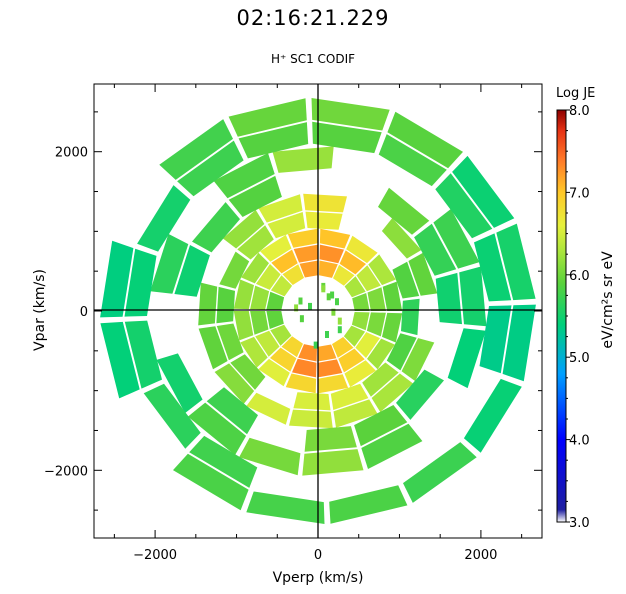 The height and width of the screenshot is (594, 626). What do you see at coordinates (579, 276) in the screenshot?
I see `colorbar-tick-label: 6.0` at bounding box center [579, 276].